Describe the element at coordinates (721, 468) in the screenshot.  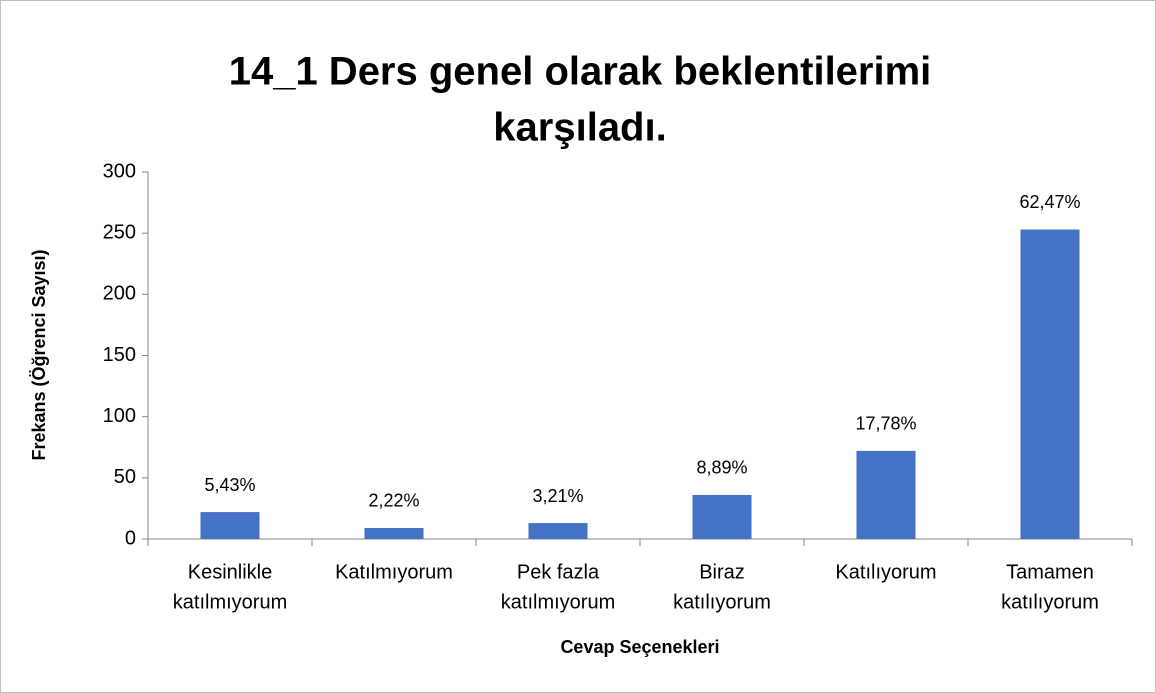
I see `data-label: 8,89%` at that location.